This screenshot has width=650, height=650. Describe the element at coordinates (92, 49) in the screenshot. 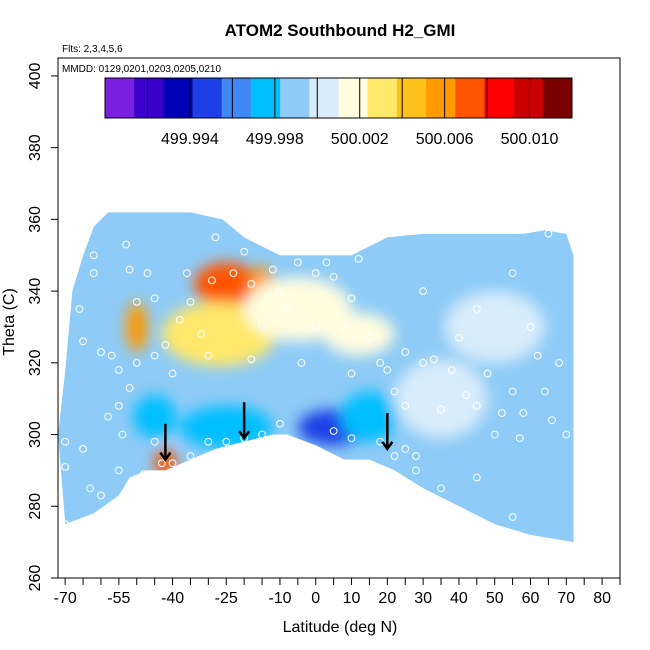

I see `flights-note: Flts: 2,3,4,5,6` at that location.